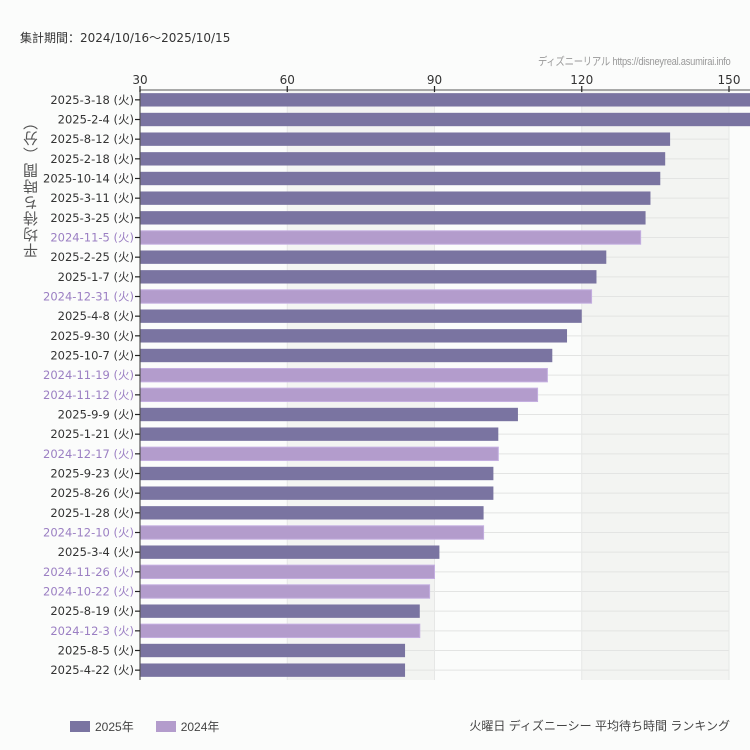 Image resolution: width=750 pixels, height=750 pixels. Describe the element at coordinates (114, 727) in the screenshot. I see `legend-label-2025: 2025年` at that location.